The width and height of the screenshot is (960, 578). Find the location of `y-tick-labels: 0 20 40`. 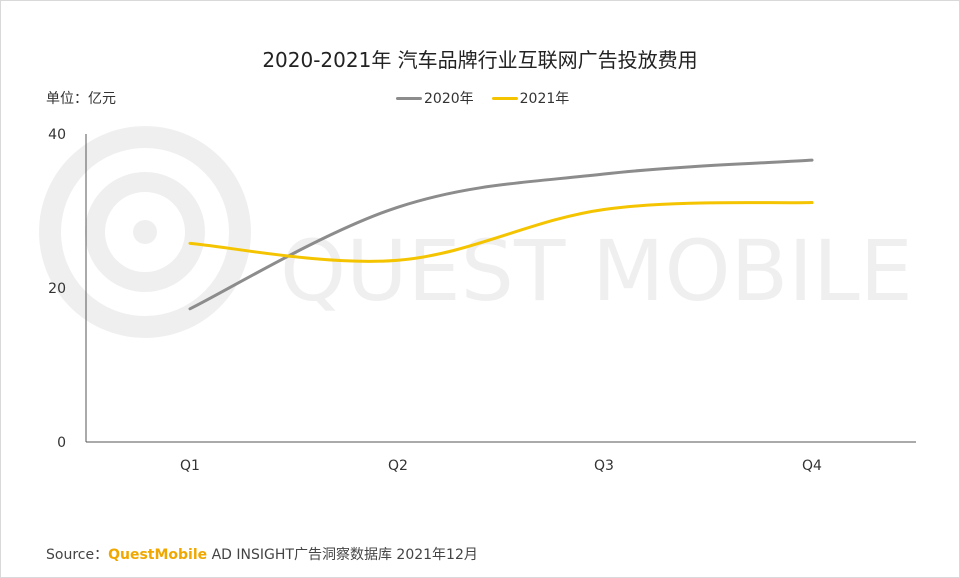

y-tick-labels: 0 20 40 is located at coordinates (57, 289).